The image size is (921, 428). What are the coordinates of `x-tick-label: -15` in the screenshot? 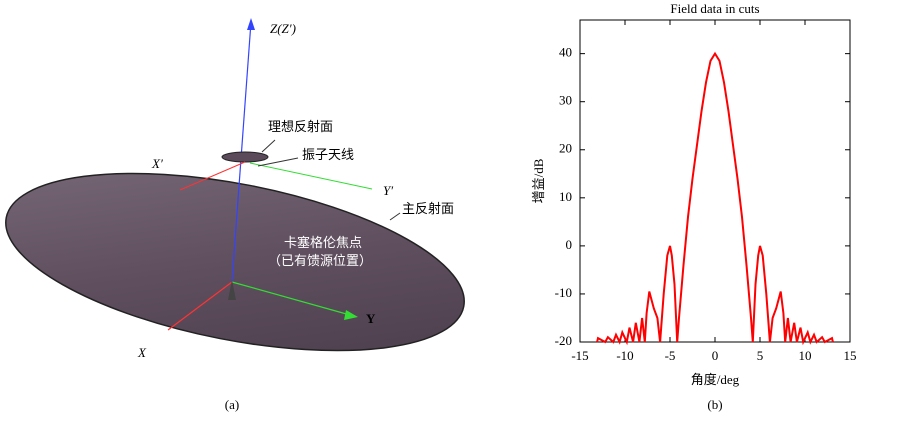 It's located at (579, 355).